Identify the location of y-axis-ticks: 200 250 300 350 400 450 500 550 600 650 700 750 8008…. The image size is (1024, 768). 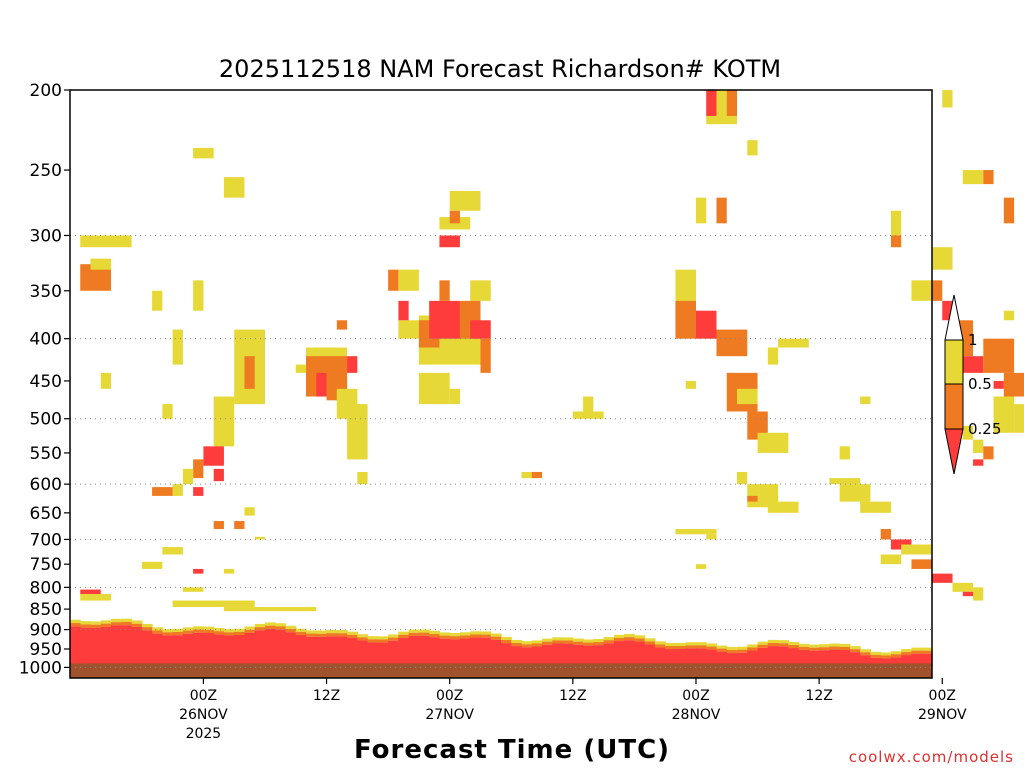
(44, 379).